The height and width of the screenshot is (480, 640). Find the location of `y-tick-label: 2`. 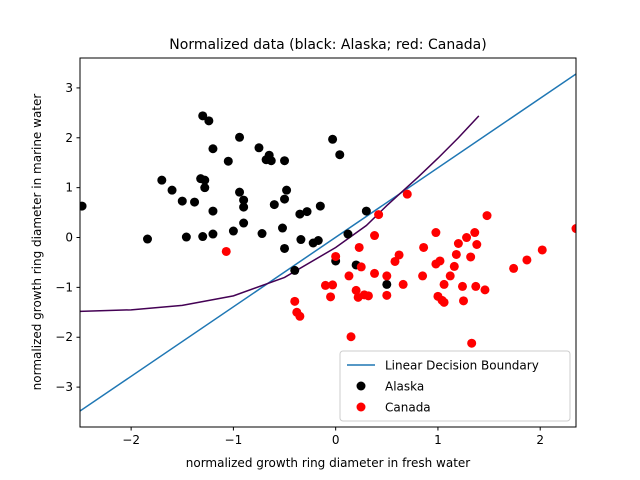

y-tick-label: 2 is located at coordinates (69, 138).